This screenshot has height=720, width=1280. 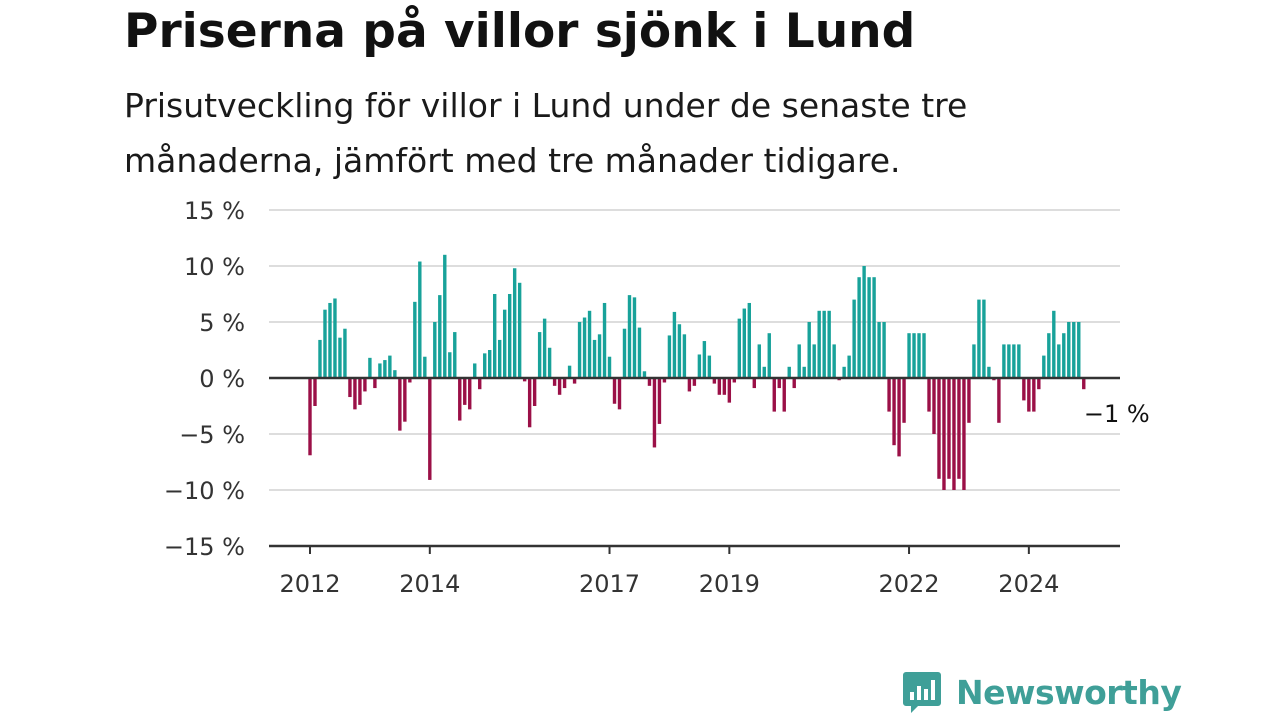 What do you see at coordinates (922, 692) in the screenshot?
I see `bar-chart-icon` at bounding box center [922, 692].